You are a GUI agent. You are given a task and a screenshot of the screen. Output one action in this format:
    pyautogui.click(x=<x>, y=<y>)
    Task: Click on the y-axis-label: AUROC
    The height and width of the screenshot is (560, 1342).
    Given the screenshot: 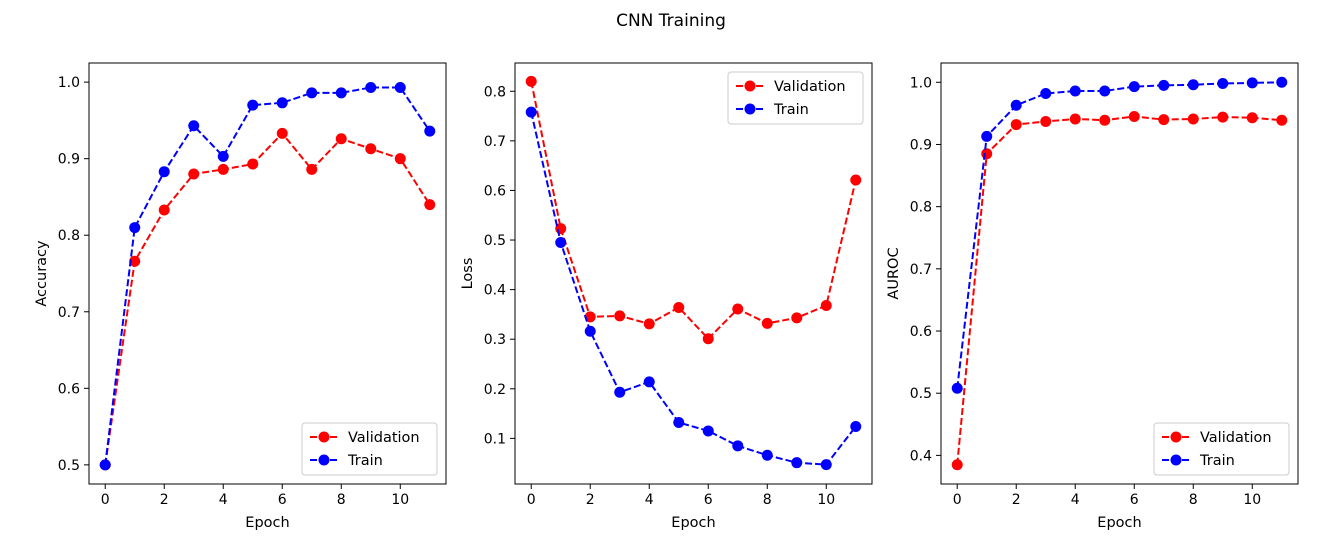 What is the action you would take?
    pyautogui.click(x=894, y=273)
    